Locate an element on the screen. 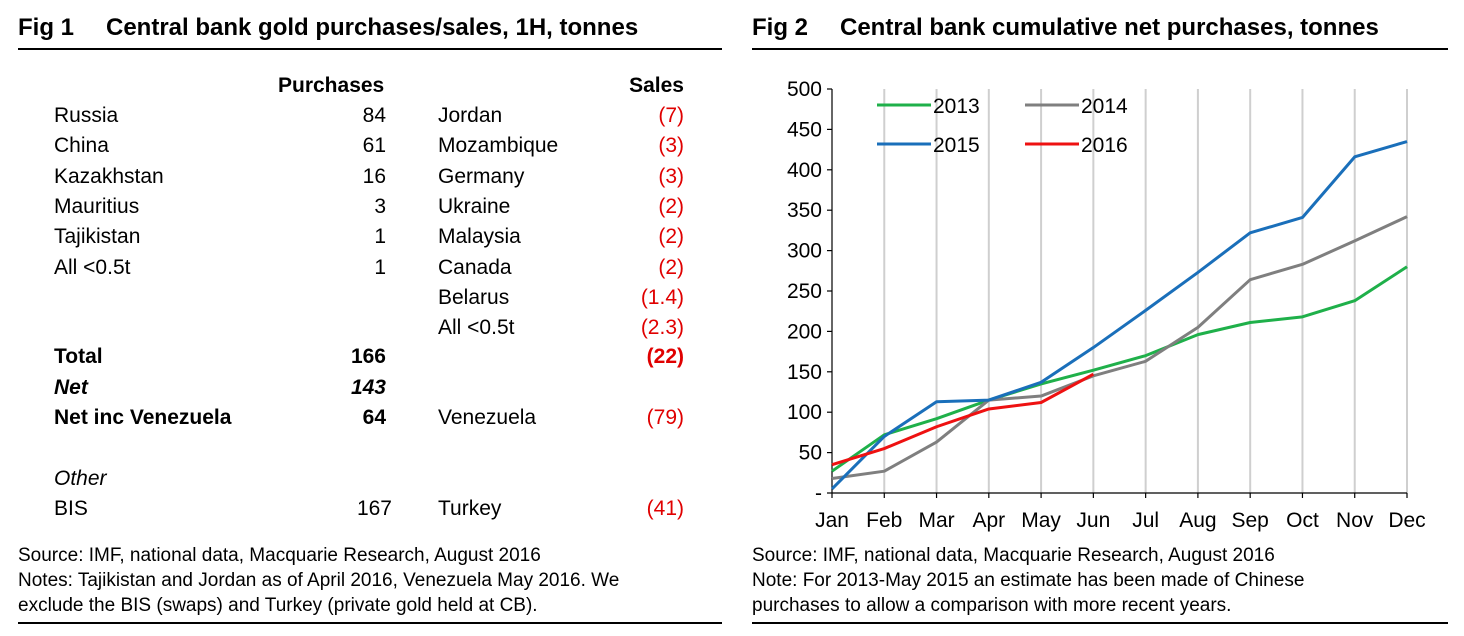 The width and height of the screenshot is (1464, 636). y-tick-label: - is located at coordinates (818, 493).